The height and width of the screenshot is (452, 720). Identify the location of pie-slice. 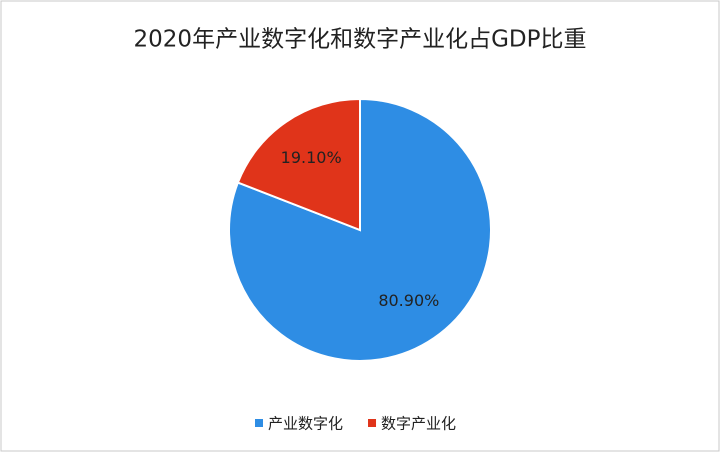
(298, 164).